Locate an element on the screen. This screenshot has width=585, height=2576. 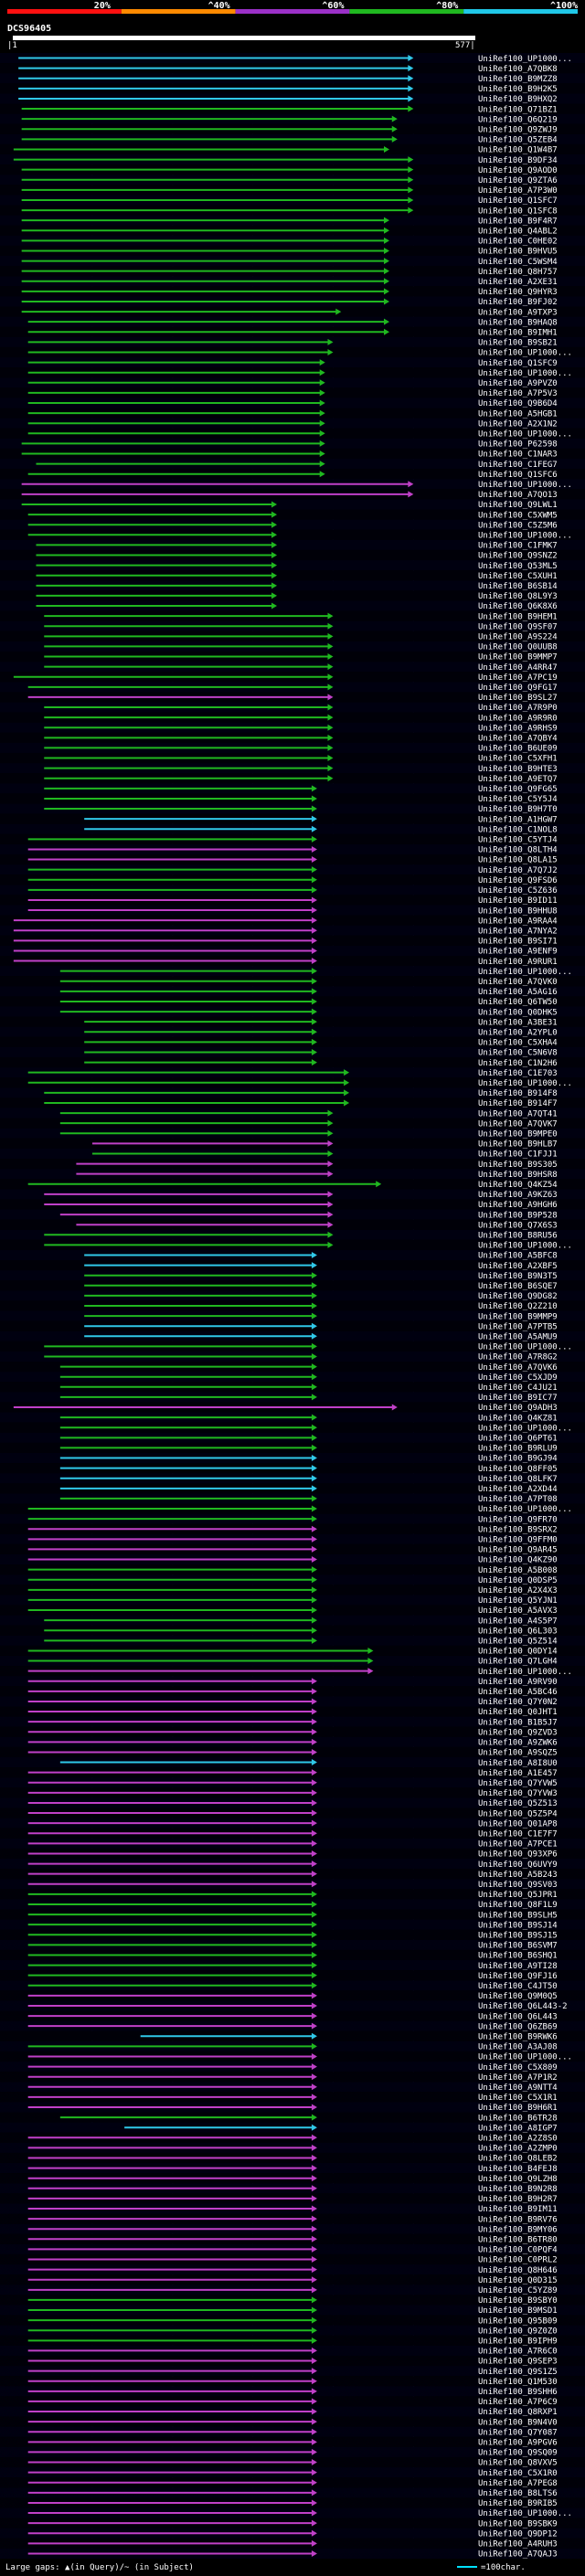
hit-label: UniRef100_Q5YJN1 is located at coordinates (518, 1601).